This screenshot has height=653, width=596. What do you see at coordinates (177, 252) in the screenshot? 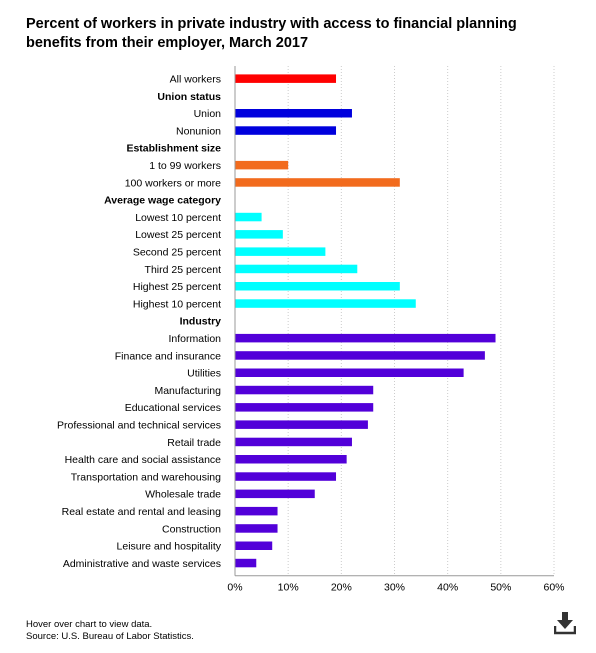
I see `bar-label: Second 25 percent` at bounding box center [177, 252].